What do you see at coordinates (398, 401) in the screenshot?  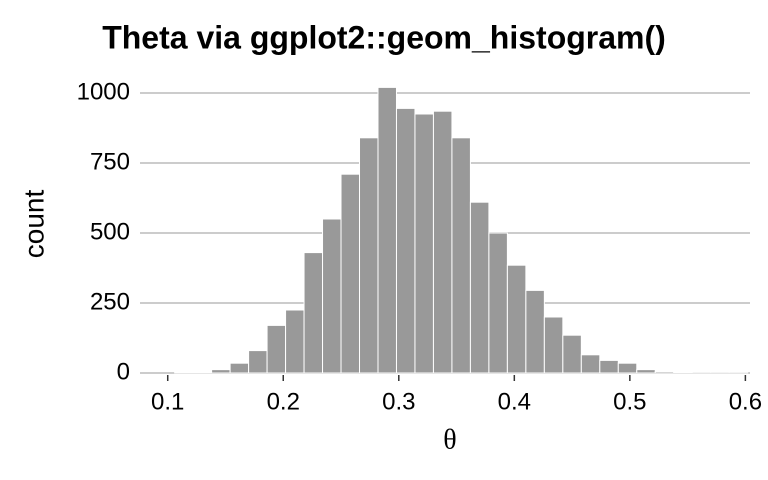 I see `x-tick-label: 0.3` at bounding box center [398, 401].